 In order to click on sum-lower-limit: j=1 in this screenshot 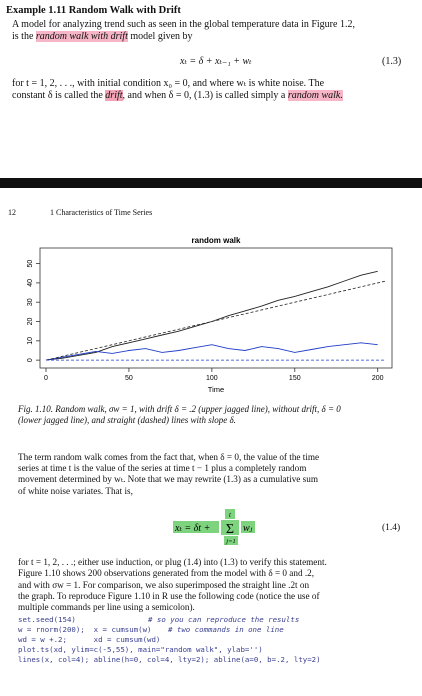, I will do `click(230, 541)`.